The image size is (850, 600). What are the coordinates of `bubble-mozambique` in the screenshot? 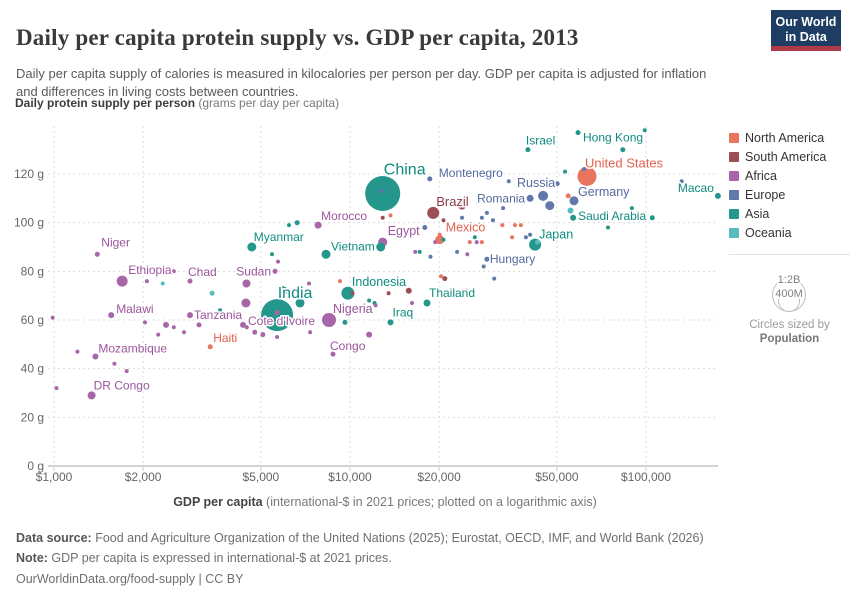 It's located at (95, 356).